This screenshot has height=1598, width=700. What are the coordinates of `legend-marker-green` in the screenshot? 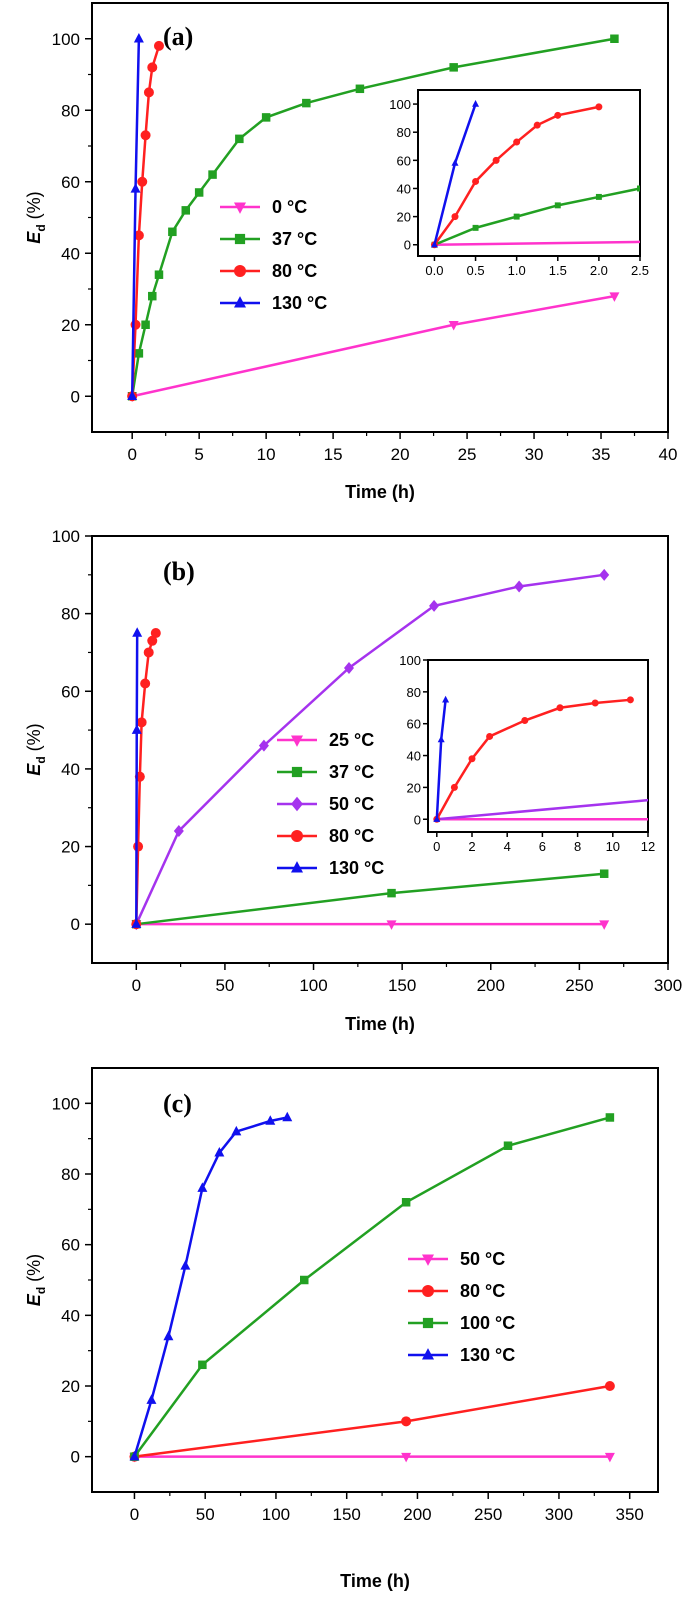 It's located at (297, 772).